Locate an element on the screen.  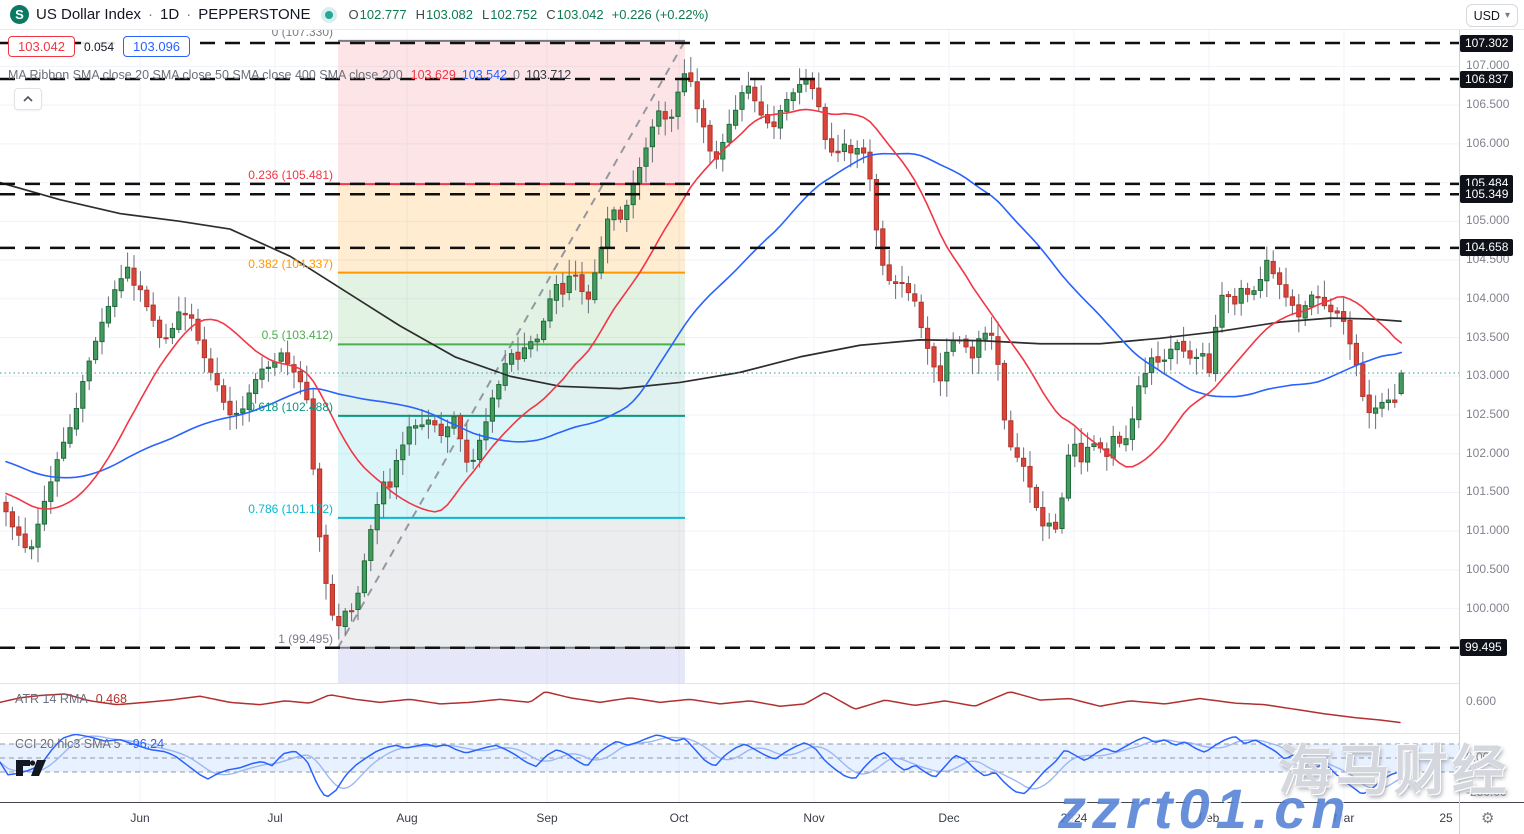
market-status-icon is located at coordinates (328, 14).